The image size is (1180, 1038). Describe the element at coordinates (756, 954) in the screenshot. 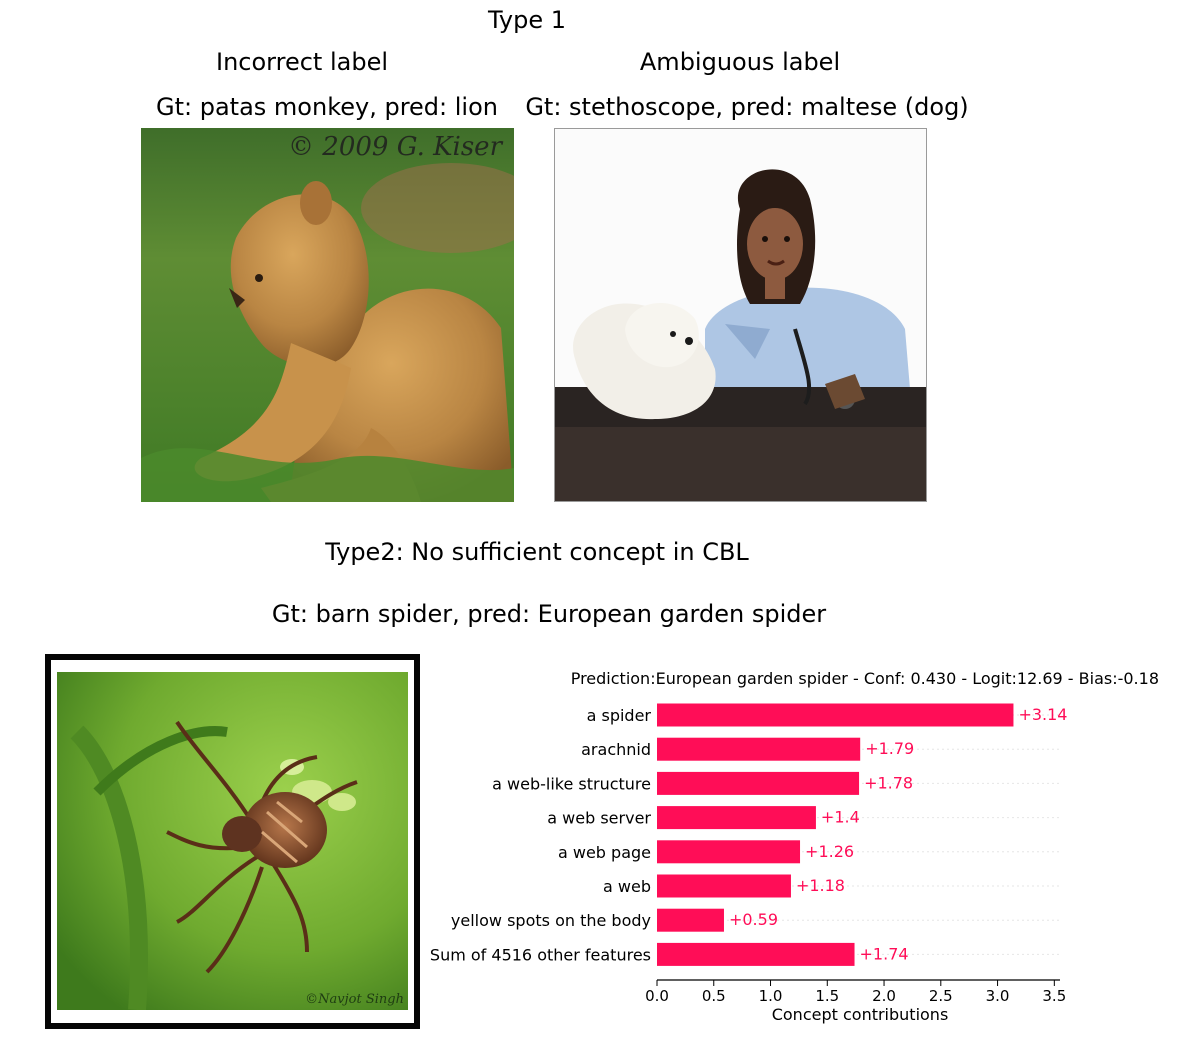

I see `bar-sum-of-4516-other-features` at that location.